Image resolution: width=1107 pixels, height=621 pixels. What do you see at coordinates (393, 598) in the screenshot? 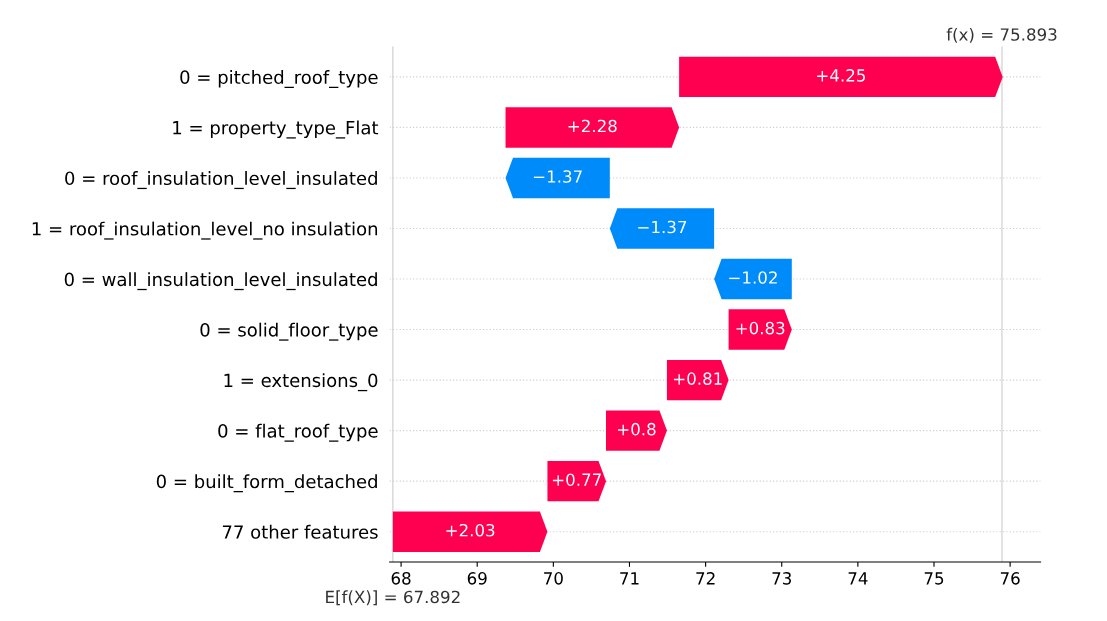
I see `ref-line-label: E[f(X)] = 67.892` at bounding box center [393, 598].